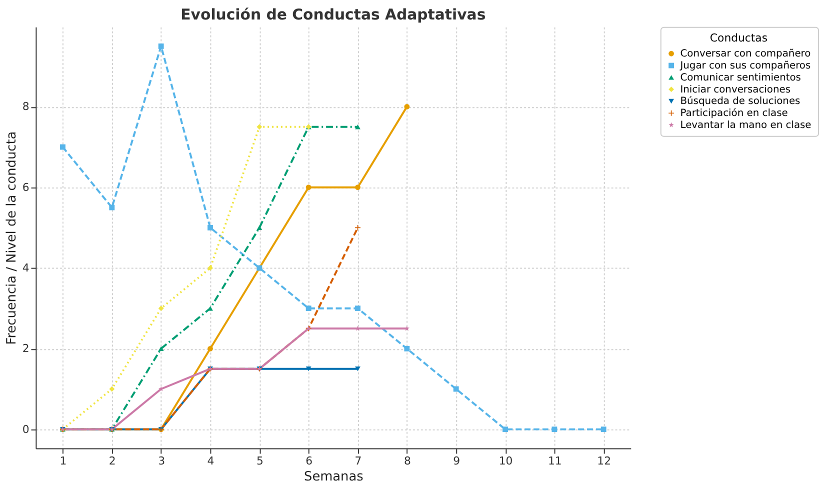  What do you see at coordinates (745, 66) in the screenshot?
I see `legend-label: Jugar con sus compañeros` at bounding box center [745, 66].